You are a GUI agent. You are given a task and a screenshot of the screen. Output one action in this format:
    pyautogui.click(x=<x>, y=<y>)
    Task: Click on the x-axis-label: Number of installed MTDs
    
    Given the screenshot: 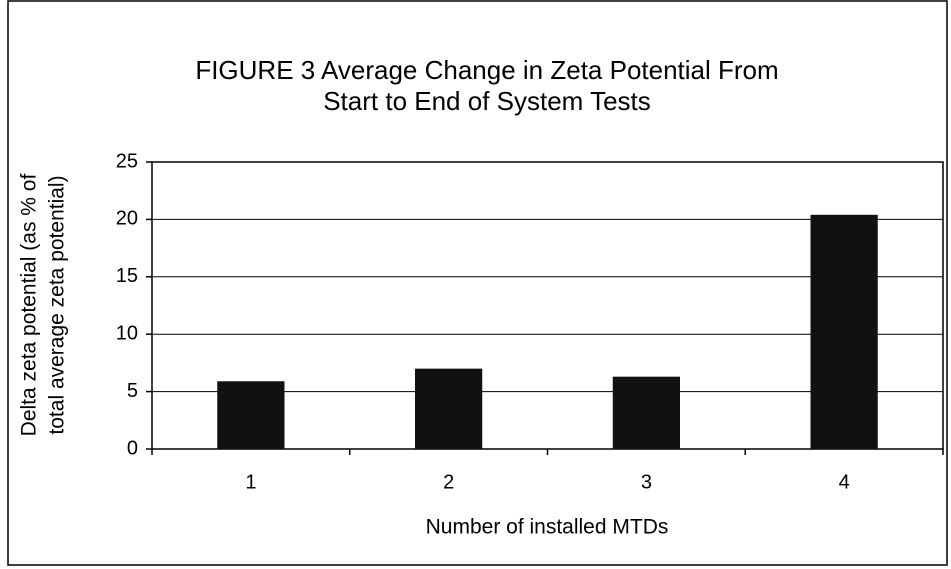 What is the action you would take?
    pyautogui.click(x=547, y=527)
    